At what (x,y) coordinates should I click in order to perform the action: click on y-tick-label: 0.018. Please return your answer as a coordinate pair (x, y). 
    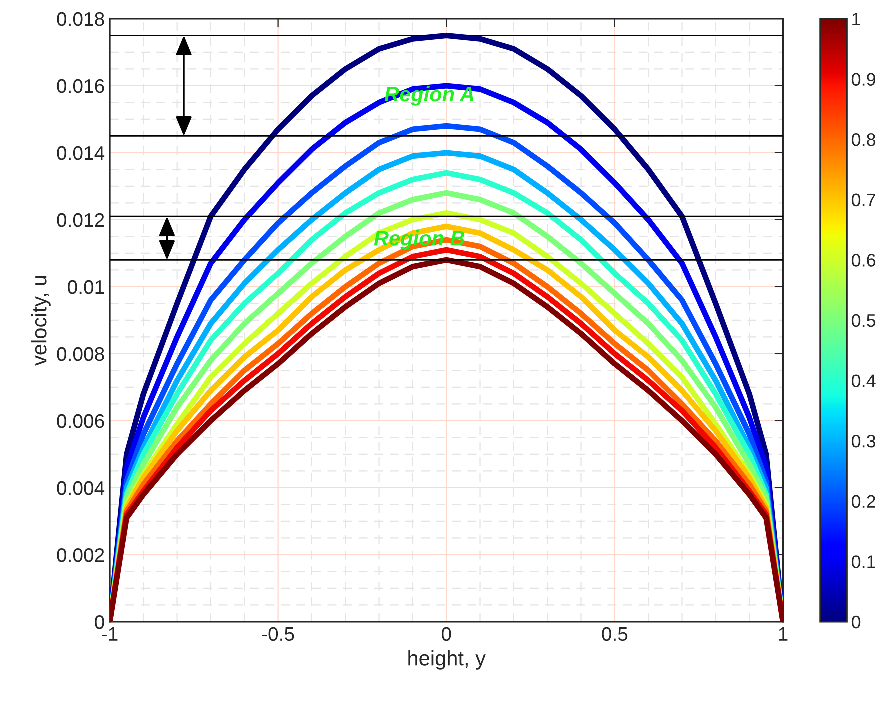
    Looking at the image, I should click on (80, 19).